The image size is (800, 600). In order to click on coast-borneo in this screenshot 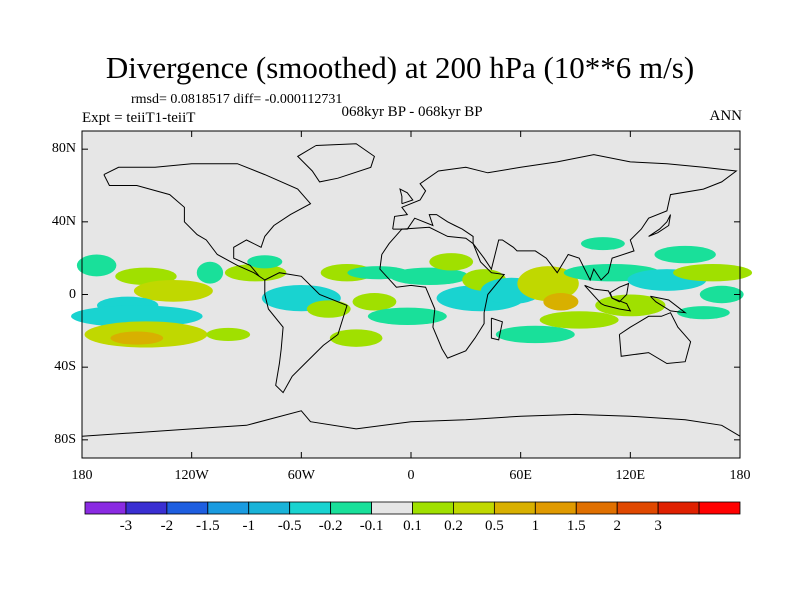, I will do `click(619, 292)`.